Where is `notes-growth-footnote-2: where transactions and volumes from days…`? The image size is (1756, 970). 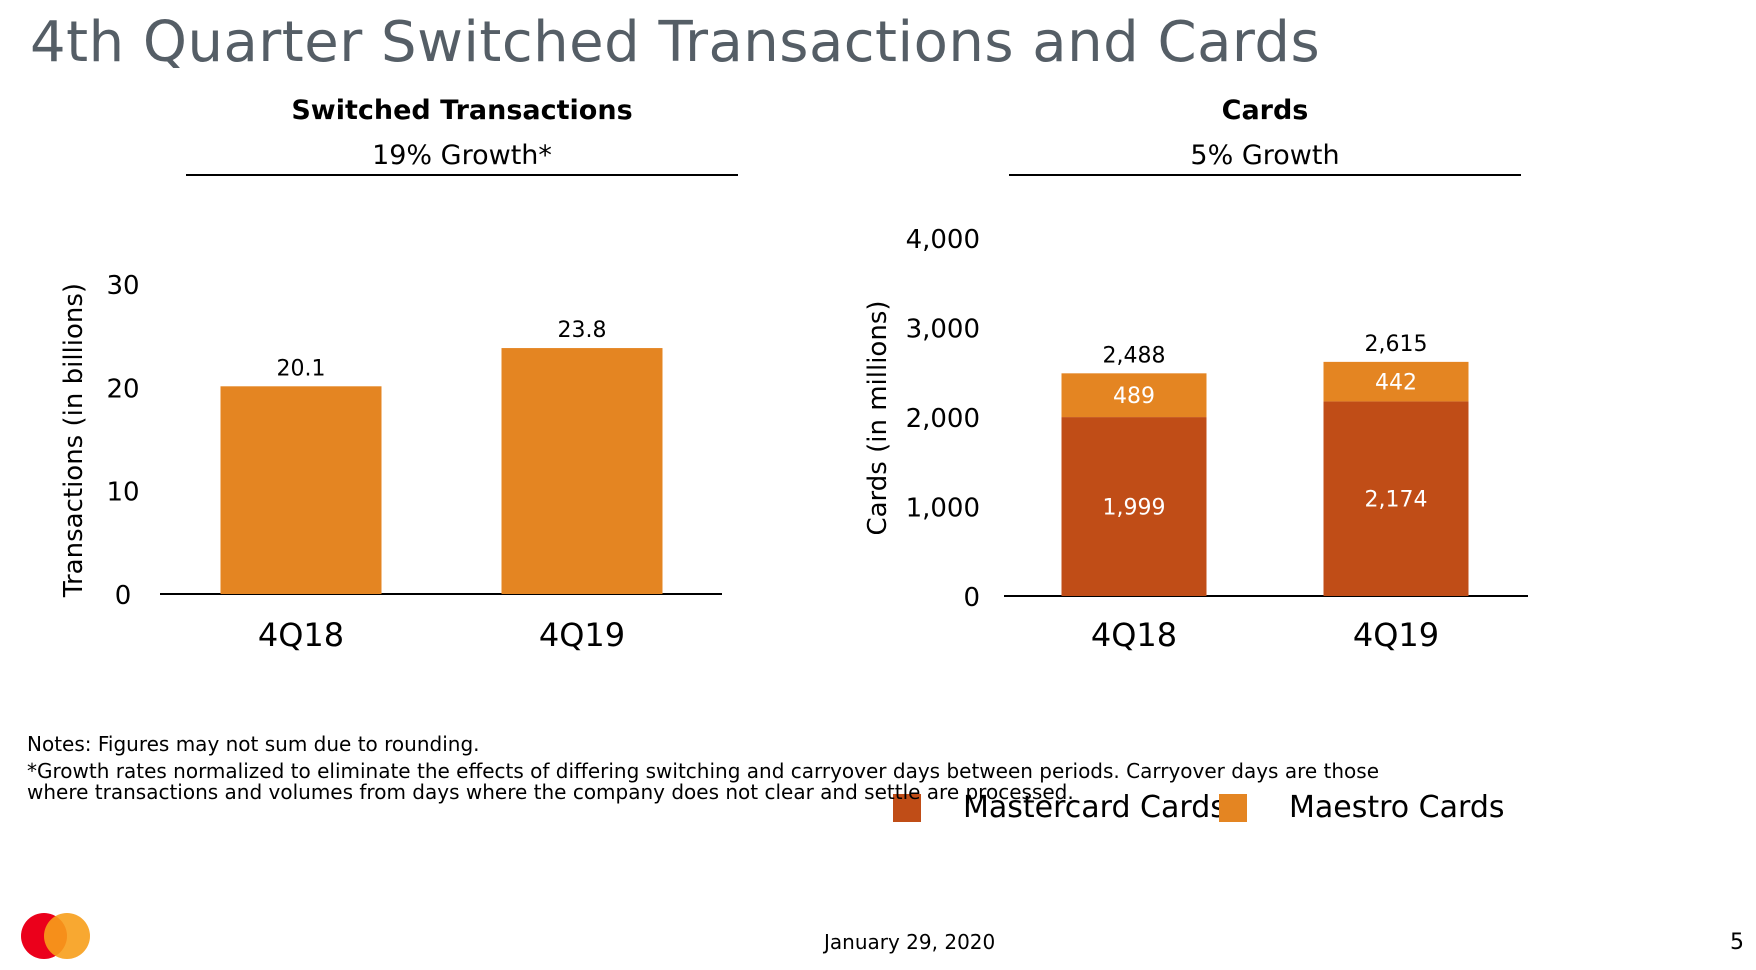 notes-growth-footnote-2: where transactions and volumes from days… is located at coordinates (550, 792).